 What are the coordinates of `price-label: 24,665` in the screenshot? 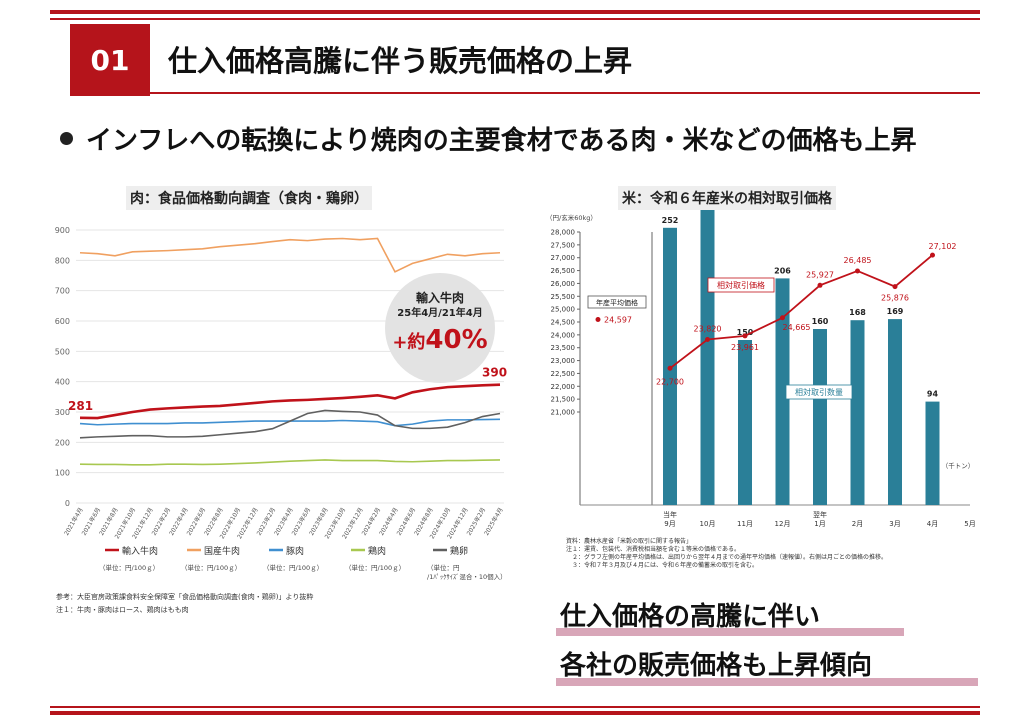 It's located at (797, 327).